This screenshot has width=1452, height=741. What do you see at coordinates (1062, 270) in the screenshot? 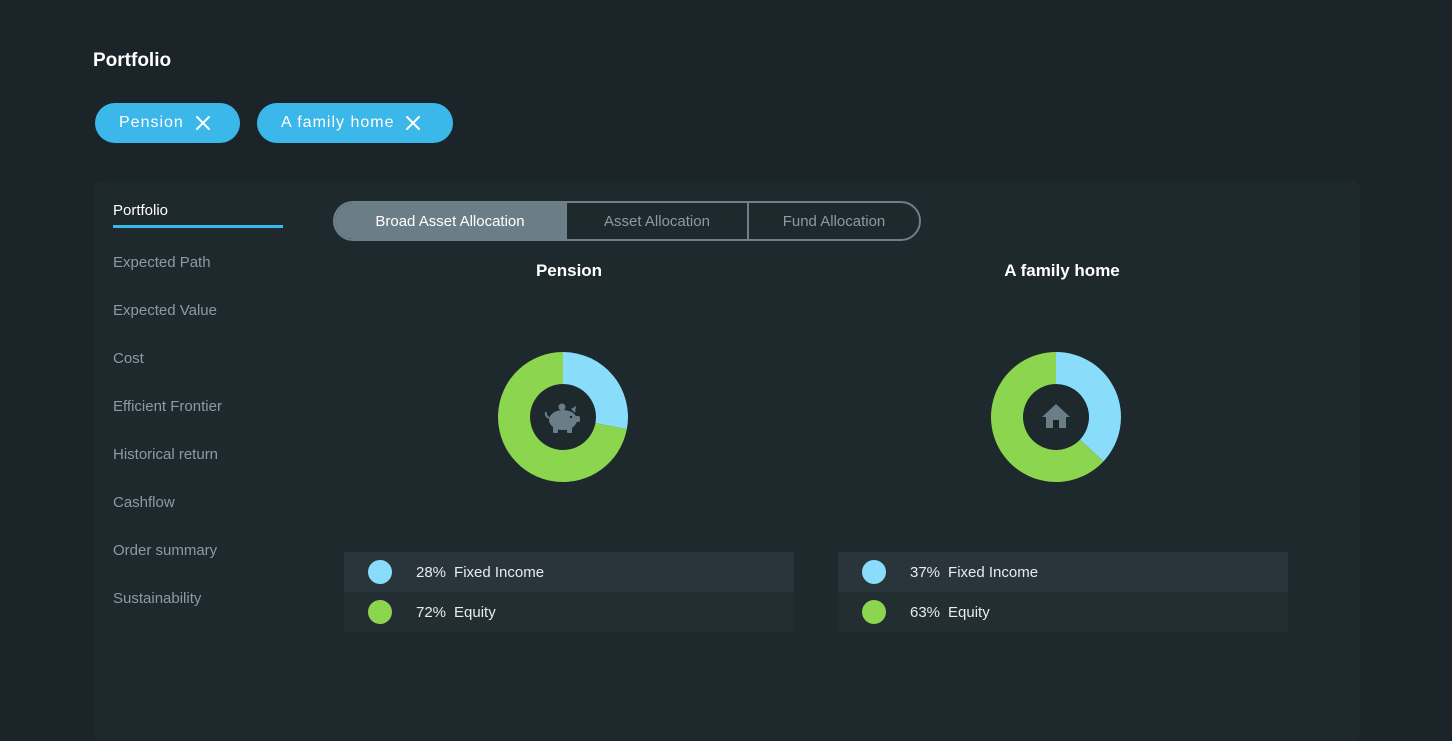
I see `chart-title: A family home` at bounding box center [1062, 270].